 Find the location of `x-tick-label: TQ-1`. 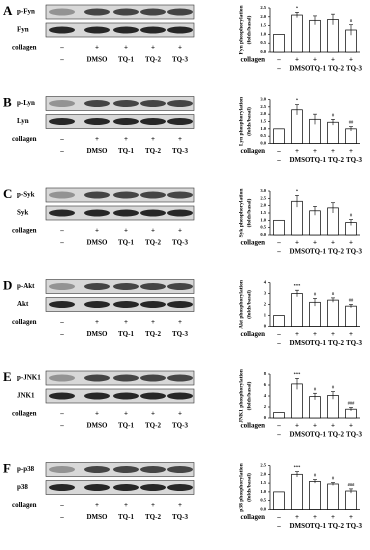

x-tick-label: TQ-1 is located at coordinates (318, 160).